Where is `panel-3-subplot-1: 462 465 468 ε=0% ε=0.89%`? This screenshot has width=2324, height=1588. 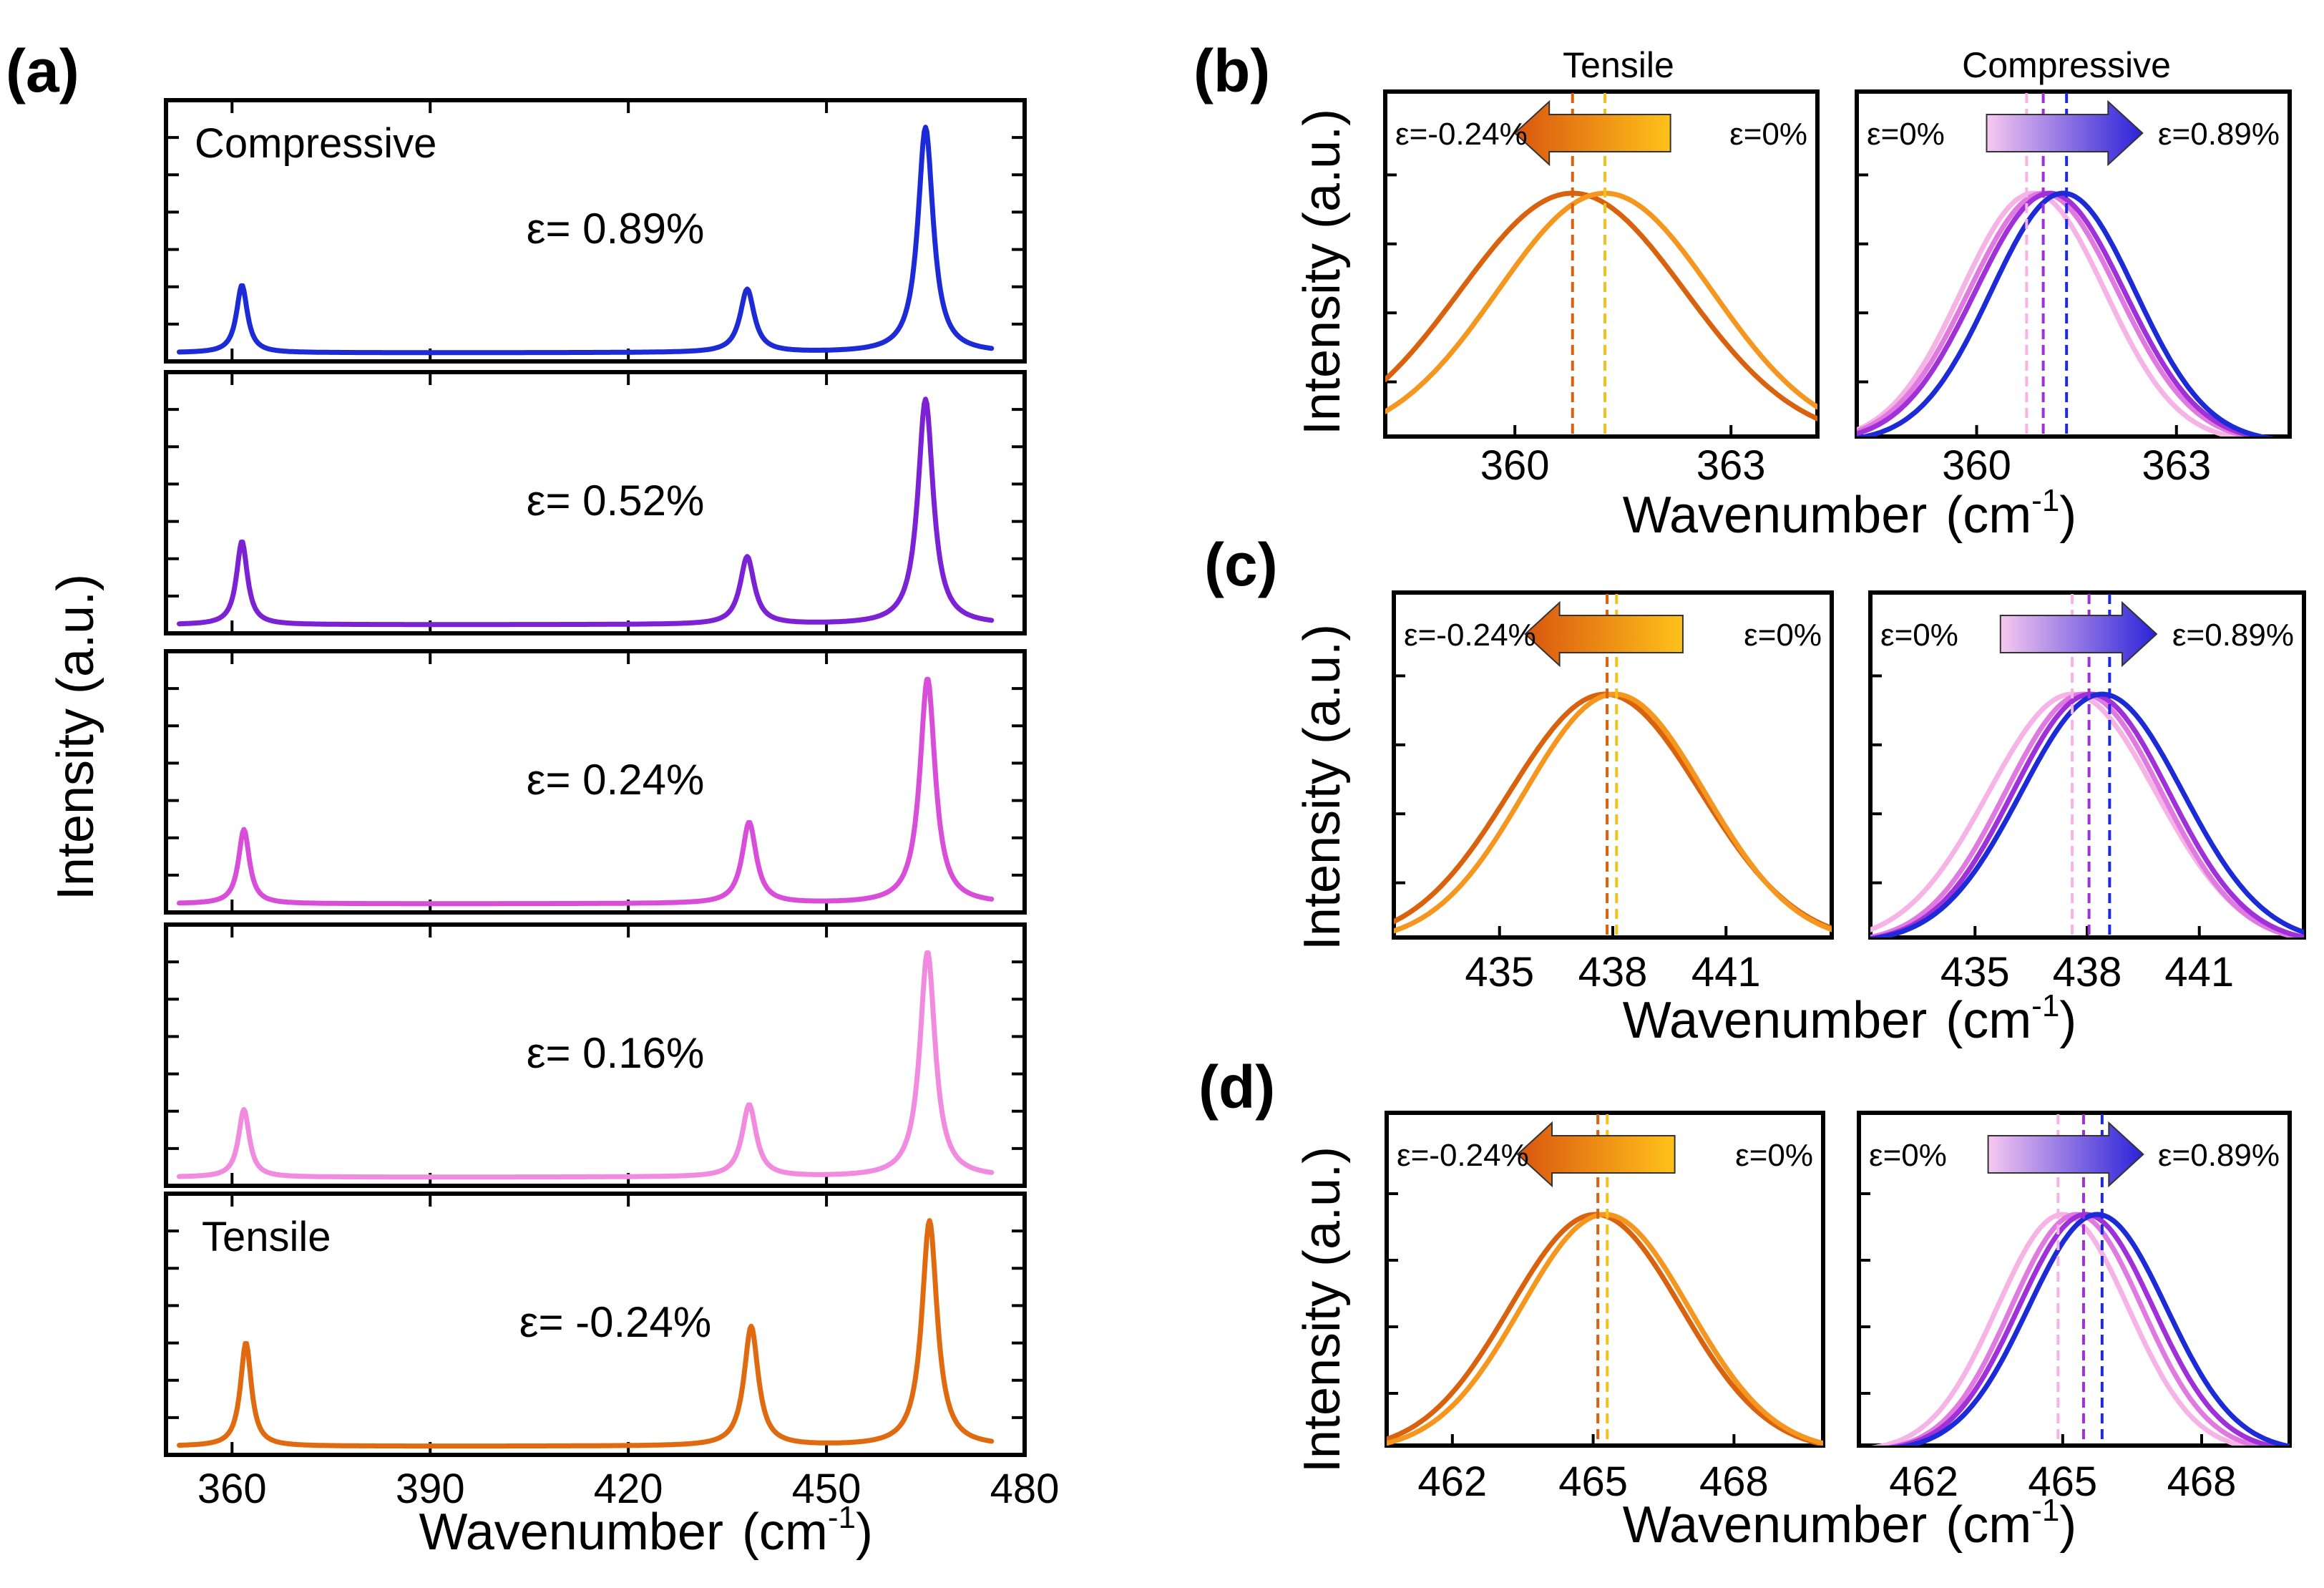
panel-3-subplot-1: 462 465 468 ε=0% ε=0.89% is located at coordinates (2074, 1308).